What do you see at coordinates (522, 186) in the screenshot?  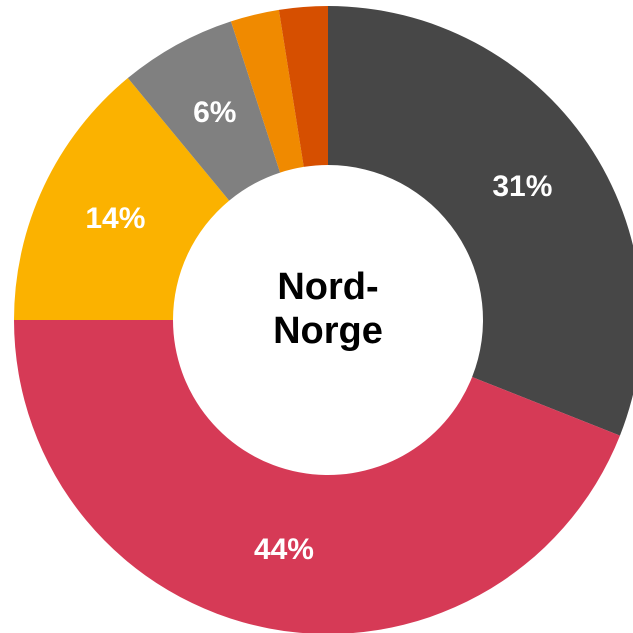 I see `data-label: 31%` at bounding box center [522, 186].